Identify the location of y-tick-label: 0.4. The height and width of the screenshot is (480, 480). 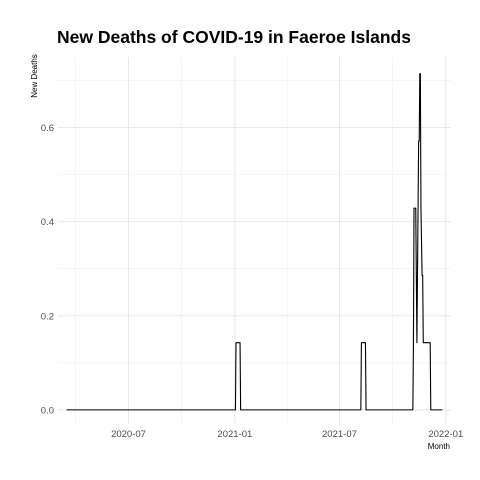
(47, 222).